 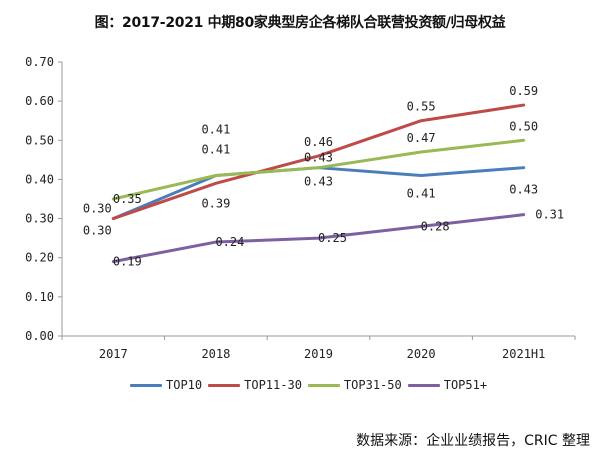 I want to click on data-label: 0.47, so click(x=421, y=138).